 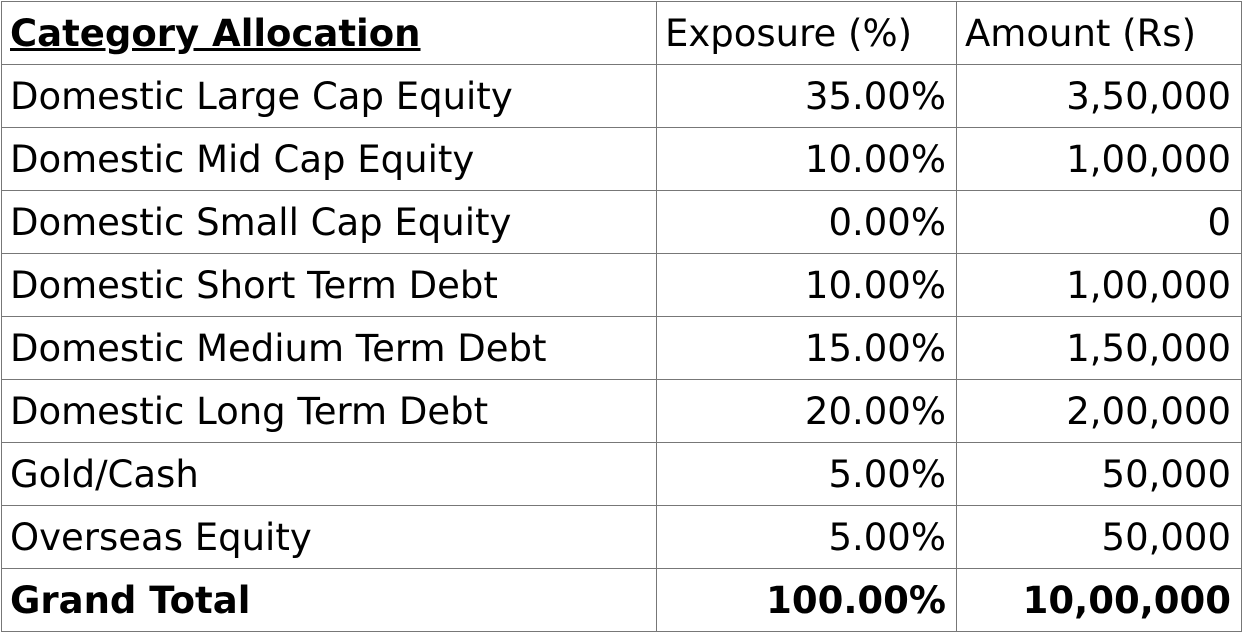 I want to click on row-exposure: 0.00%, so click(x=806, y=222).